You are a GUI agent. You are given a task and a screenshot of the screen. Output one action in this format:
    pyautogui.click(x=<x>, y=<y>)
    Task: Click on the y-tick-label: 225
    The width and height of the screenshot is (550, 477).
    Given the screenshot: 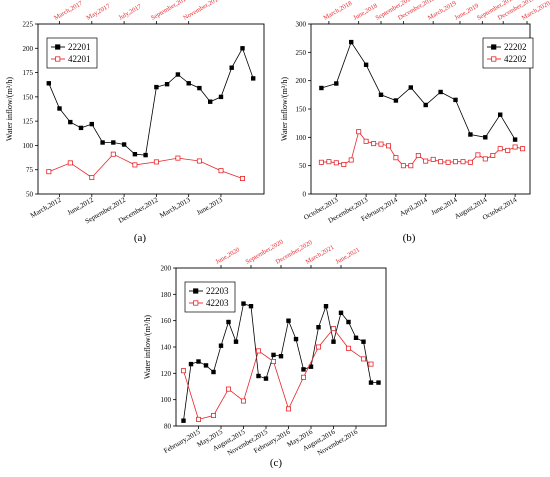 What is the action you would take?
    pyautogui.click(x=28, y=25)
    